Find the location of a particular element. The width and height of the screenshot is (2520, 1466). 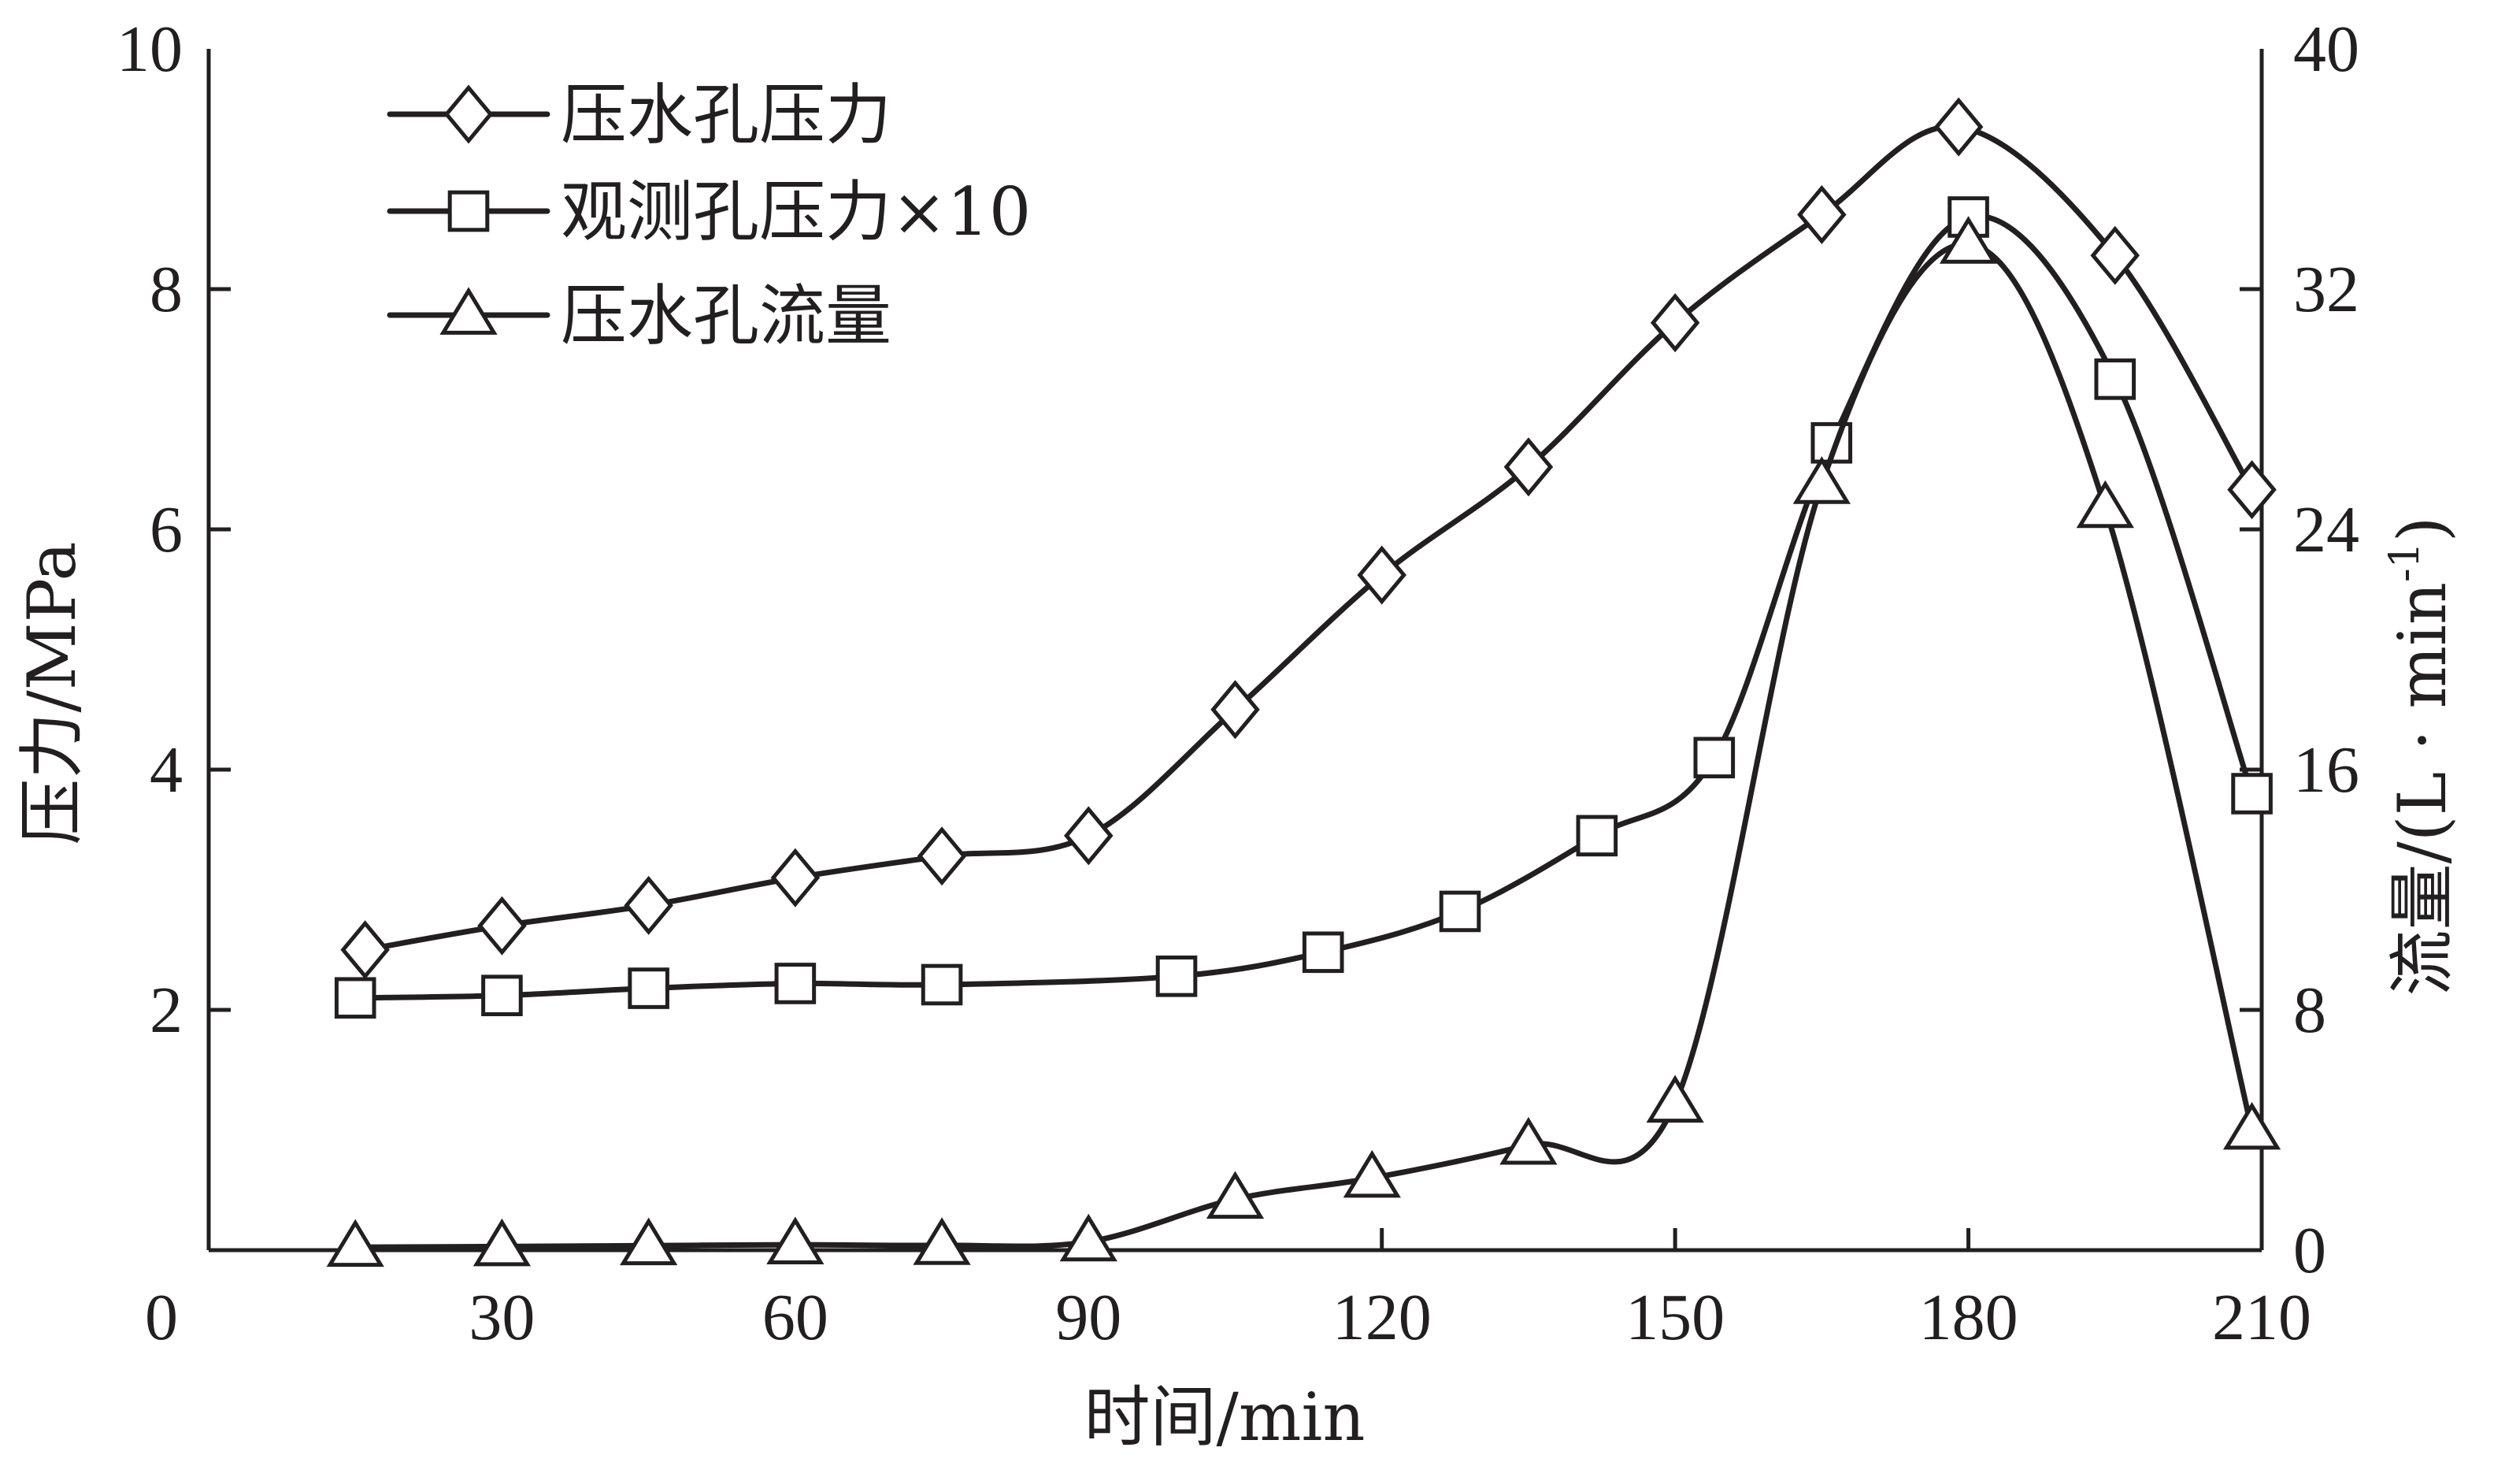

y2-axis-title-superscript: -1 is located at coordinates (2405, 562).